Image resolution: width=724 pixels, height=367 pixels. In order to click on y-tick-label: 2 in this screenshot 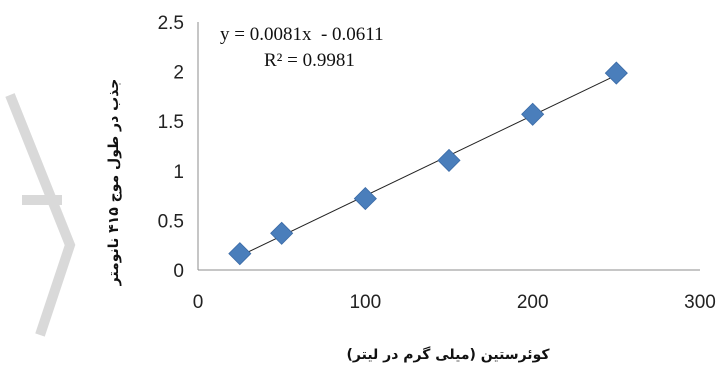, I will do `click(178, 73)`.